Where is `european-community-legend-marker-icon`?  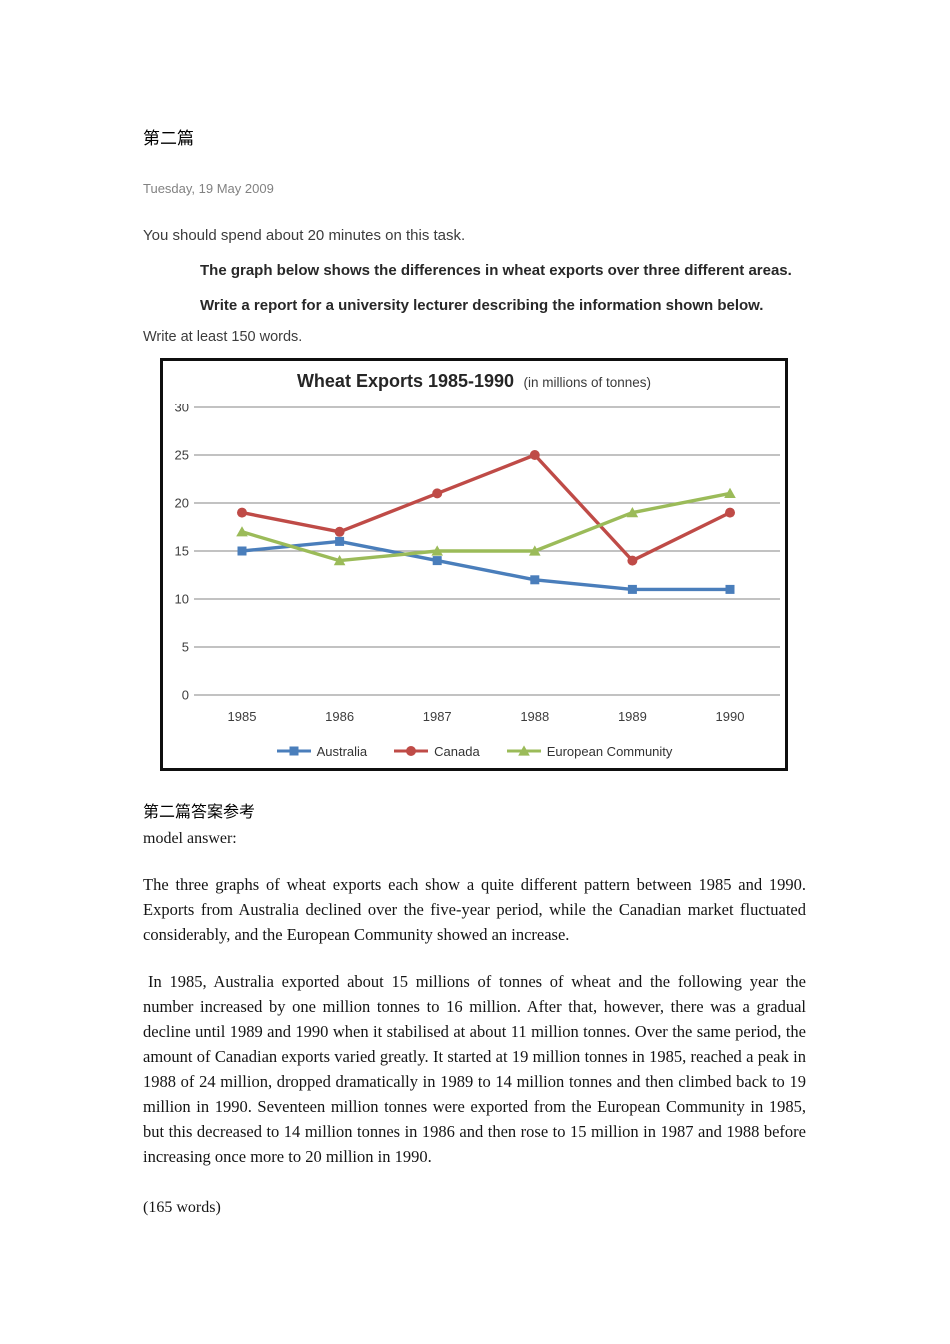 european-community-legend-marker-icon is located at coordinates (523, 750).